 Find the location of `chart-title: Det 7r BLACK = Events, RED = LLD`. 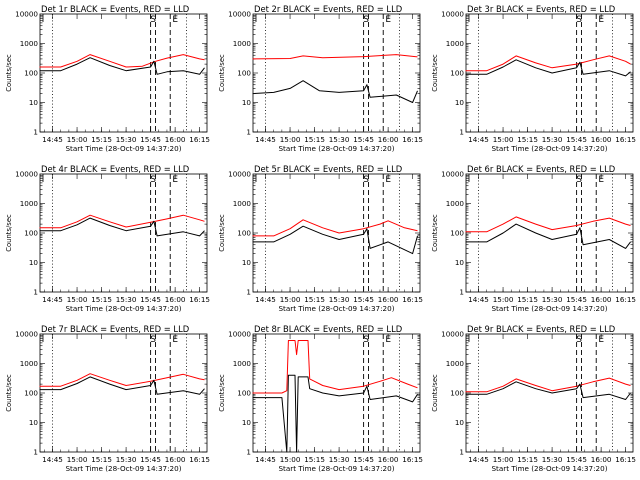

chart-title: Det 7r BLACK = Events, RED = LLD is located at coordinates (115, 329).